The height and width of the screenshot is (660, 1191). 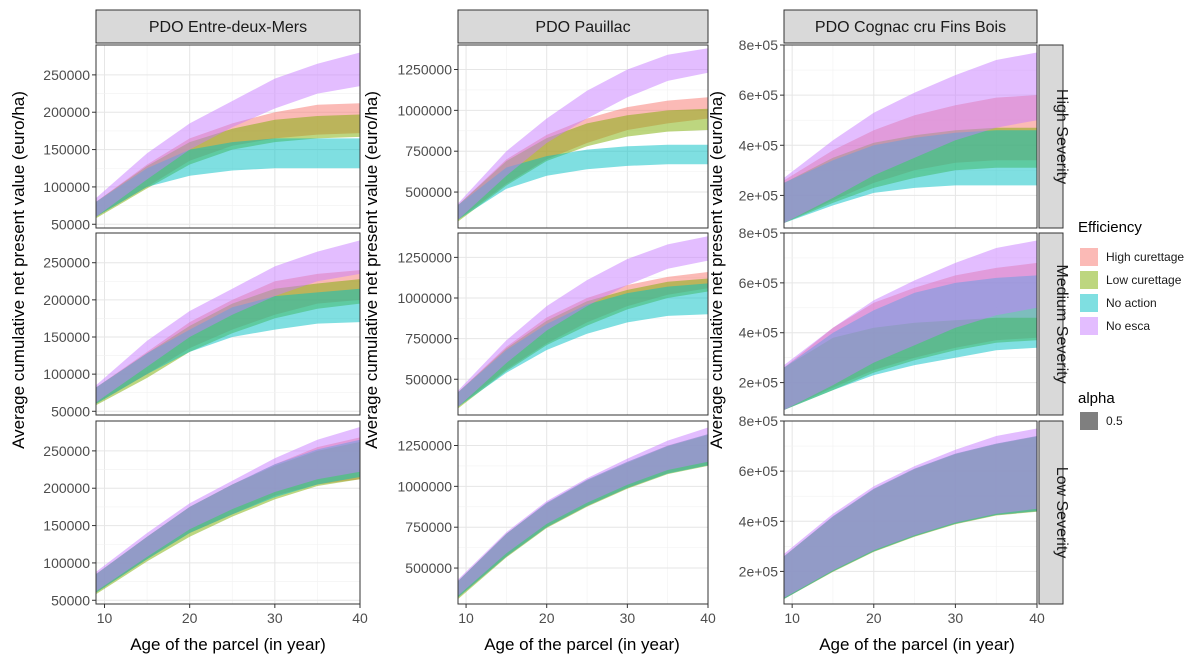 What do you see at coordinates (1144, 280) in the screenshot?
I see `legend-label-low-curettage: Low curettage` at bounding box center [1144, 280].